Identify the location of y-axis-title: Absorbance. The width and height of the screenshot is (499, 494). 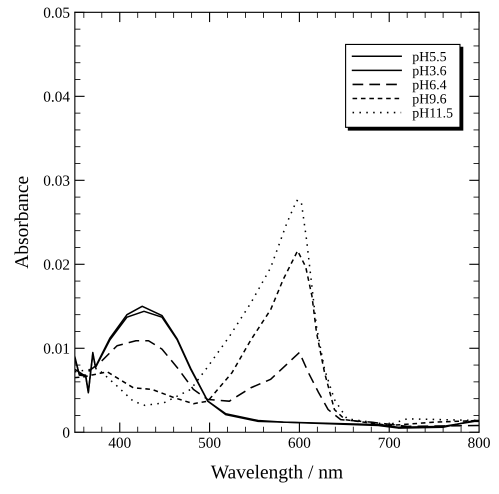
(21, 222).